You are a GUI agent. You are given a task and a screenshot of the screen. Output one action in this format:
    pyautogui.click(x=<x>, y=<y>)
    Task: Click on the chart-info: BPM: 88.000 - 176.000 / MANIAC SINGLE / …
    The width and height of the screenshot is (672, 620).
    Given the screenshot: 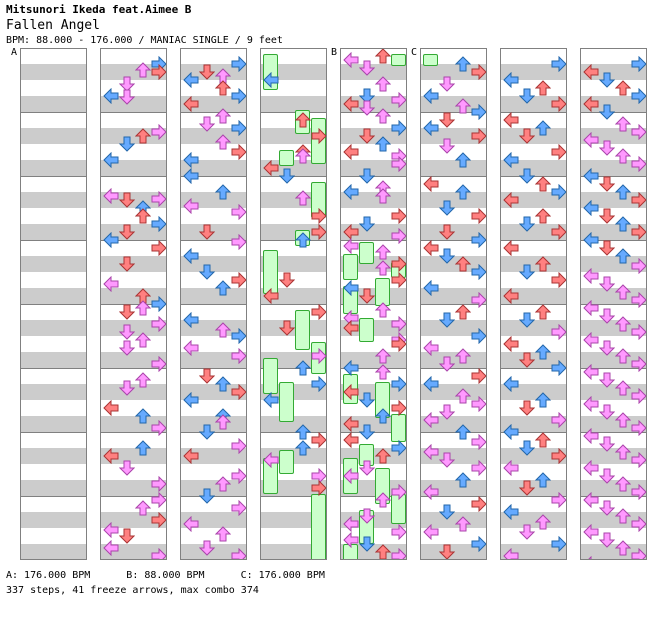 What is the action you would take?
    pyautogui.click(x=144, y=40)
    